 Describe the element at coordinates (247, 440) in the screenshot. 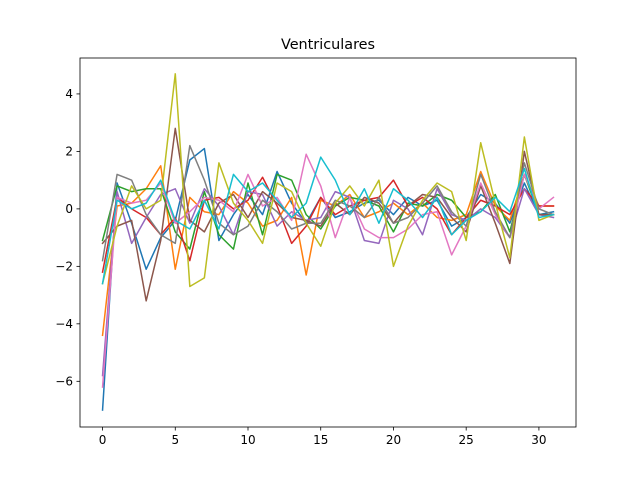

I see `x-tick-label: 10` at that location.